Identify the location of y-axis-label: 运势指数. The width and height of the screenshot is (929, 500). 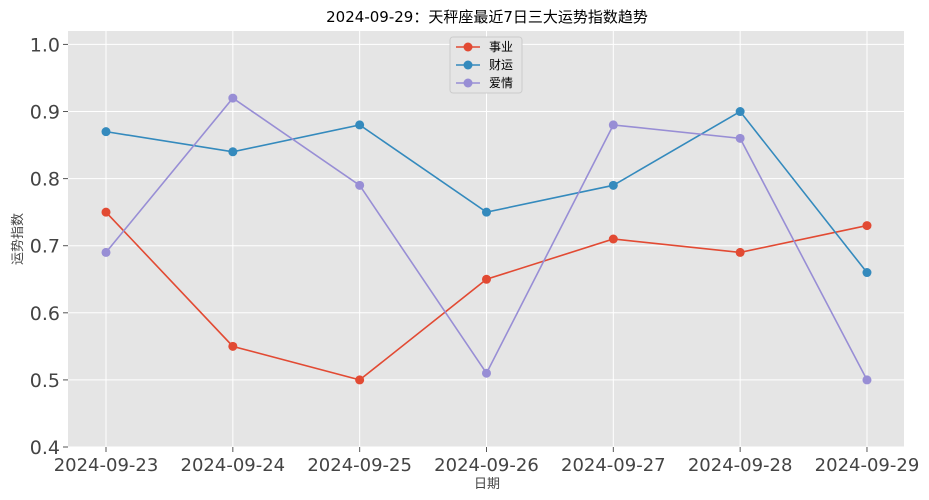
(18, 239).